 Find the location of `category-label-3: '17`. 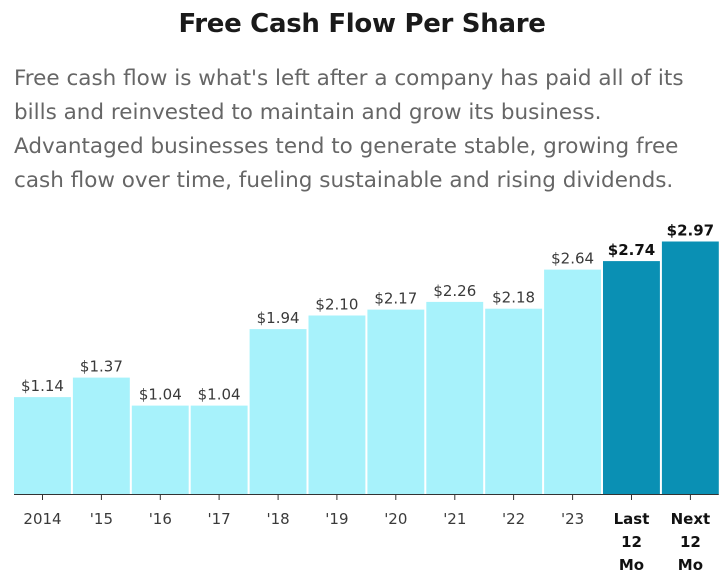

category-label-3: '17 is located at coordinates (218, 519).